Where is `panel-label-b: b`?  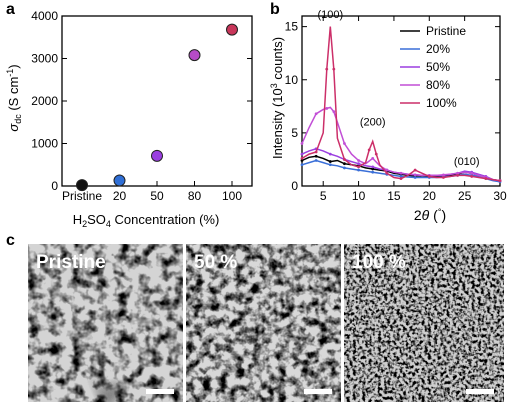 panel-label-b: b is located at coordinates (275, 9).